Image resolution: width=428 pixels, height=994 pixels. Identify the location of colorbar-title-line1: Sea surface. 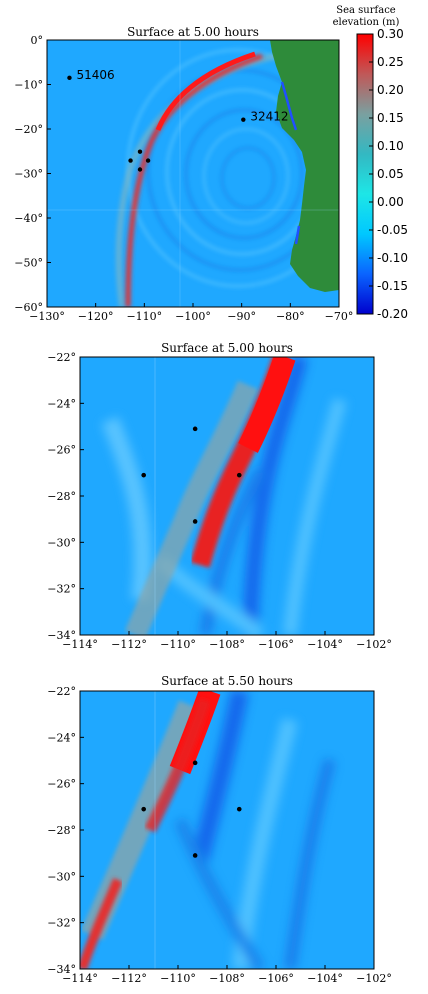
(366, 10).